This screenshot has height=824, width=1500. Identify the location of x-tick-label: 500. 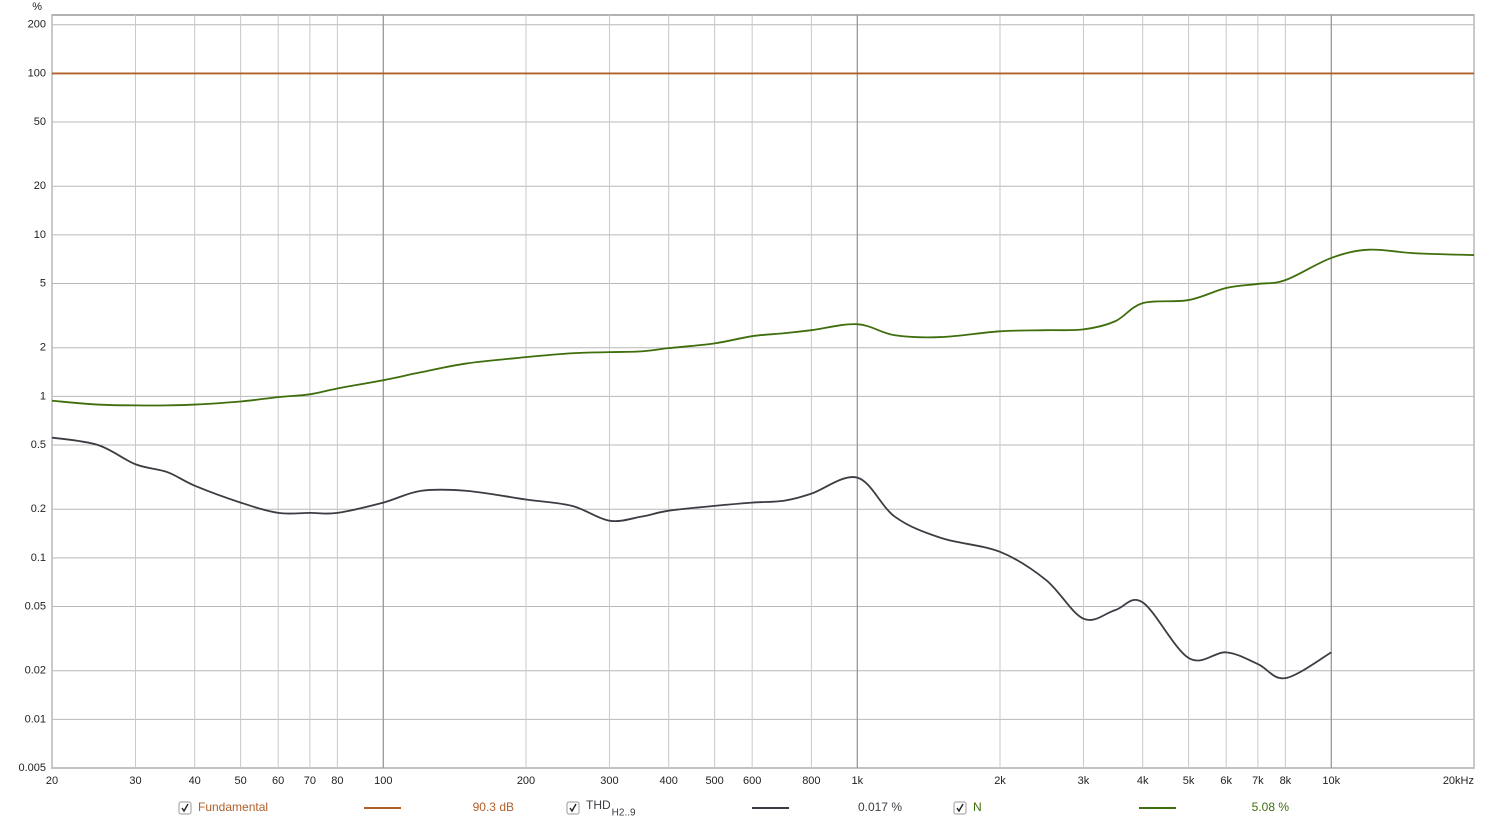
(714, 781).